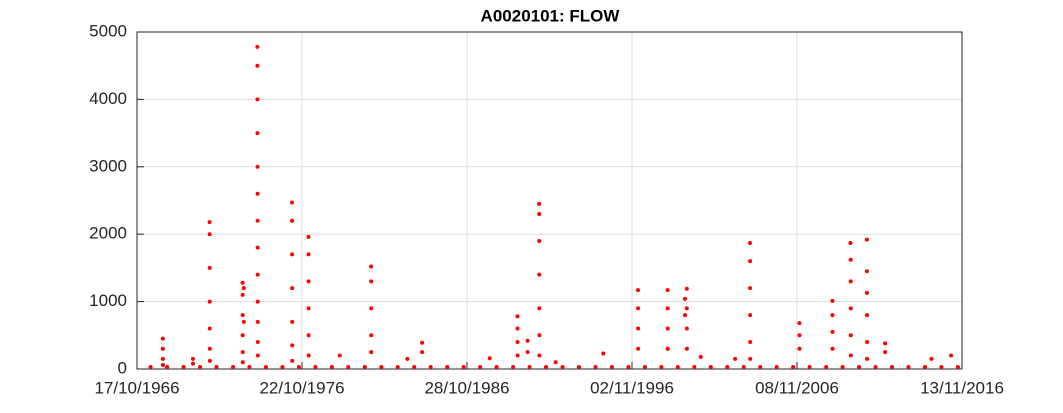  Describe the element at coordinates (466, 387) in the screenshot. I see `x-tick-label: 28/10/1986` at that location.